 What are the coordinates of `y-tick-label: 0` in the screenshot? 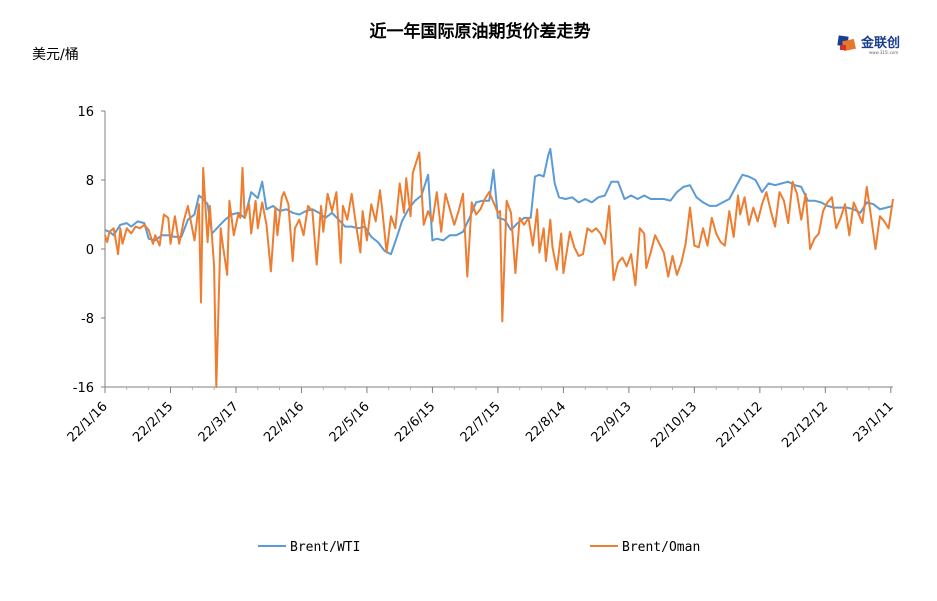 It's located at (90, 250).